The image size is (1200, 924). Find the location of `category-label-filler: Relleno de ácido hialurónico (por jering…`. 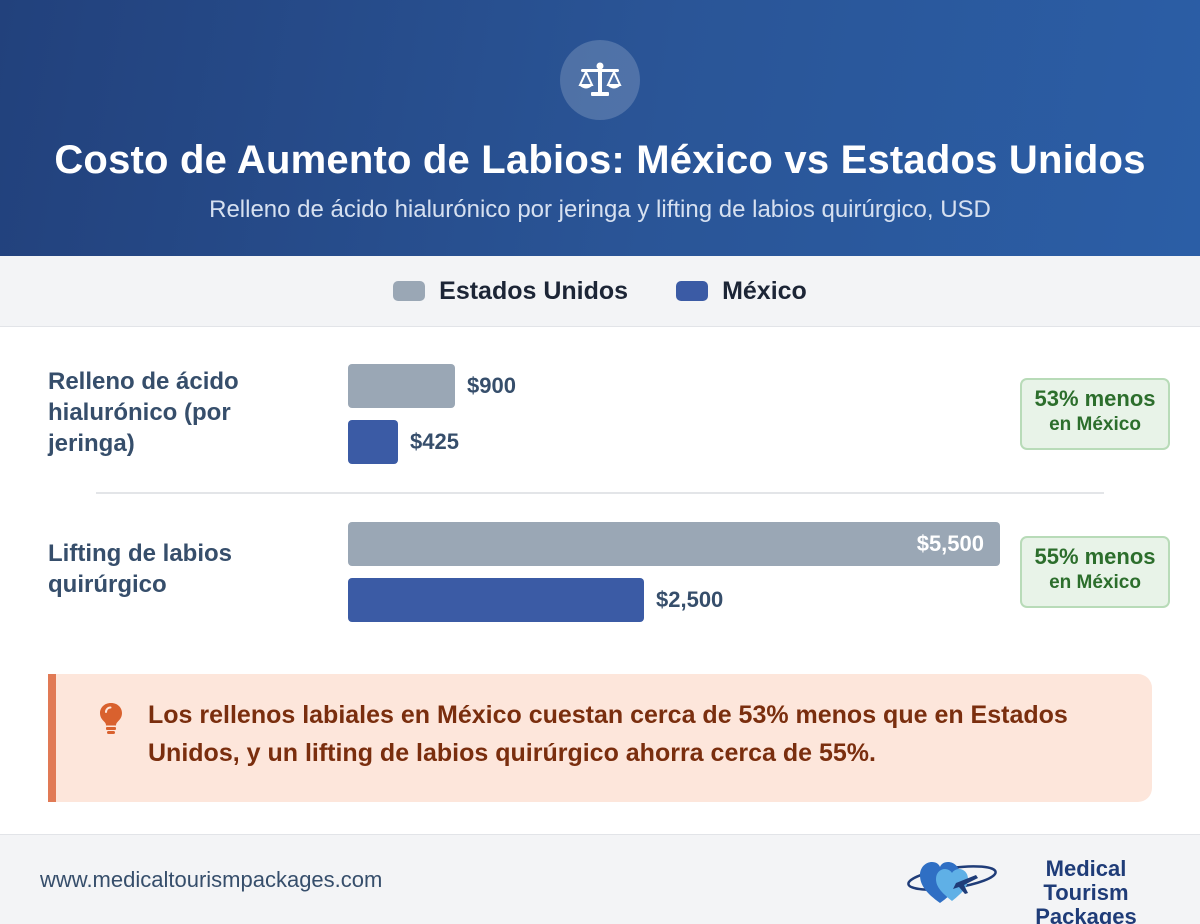

category-label-filler: Relleno de ácido hialurónico (por jering… is located at coordinates (143, 412).